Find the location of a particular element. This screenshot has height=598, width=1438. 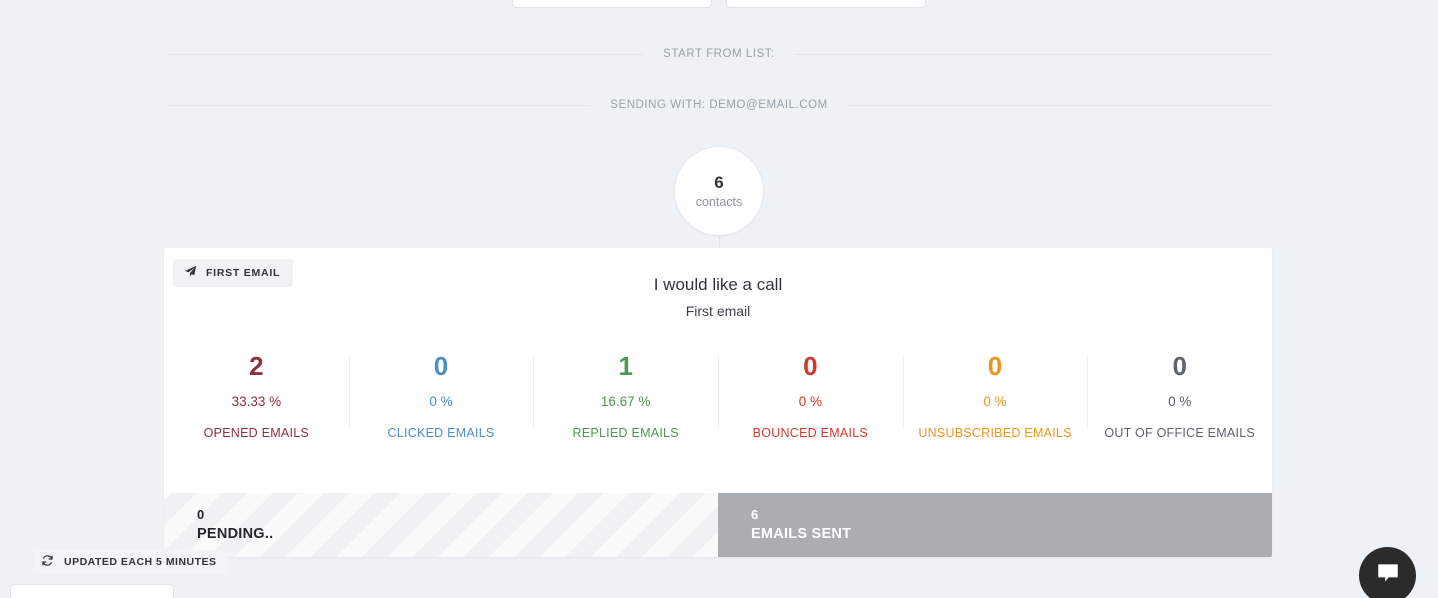

connector-line is located at coordinates (719, 244).